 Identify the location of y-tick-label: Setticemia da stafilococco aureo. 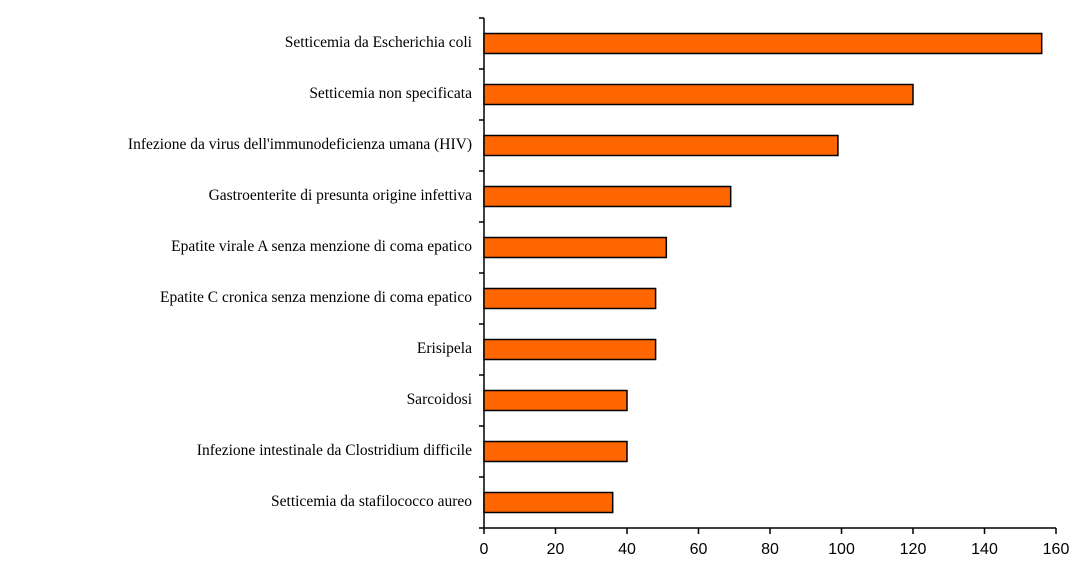
(371, 501).